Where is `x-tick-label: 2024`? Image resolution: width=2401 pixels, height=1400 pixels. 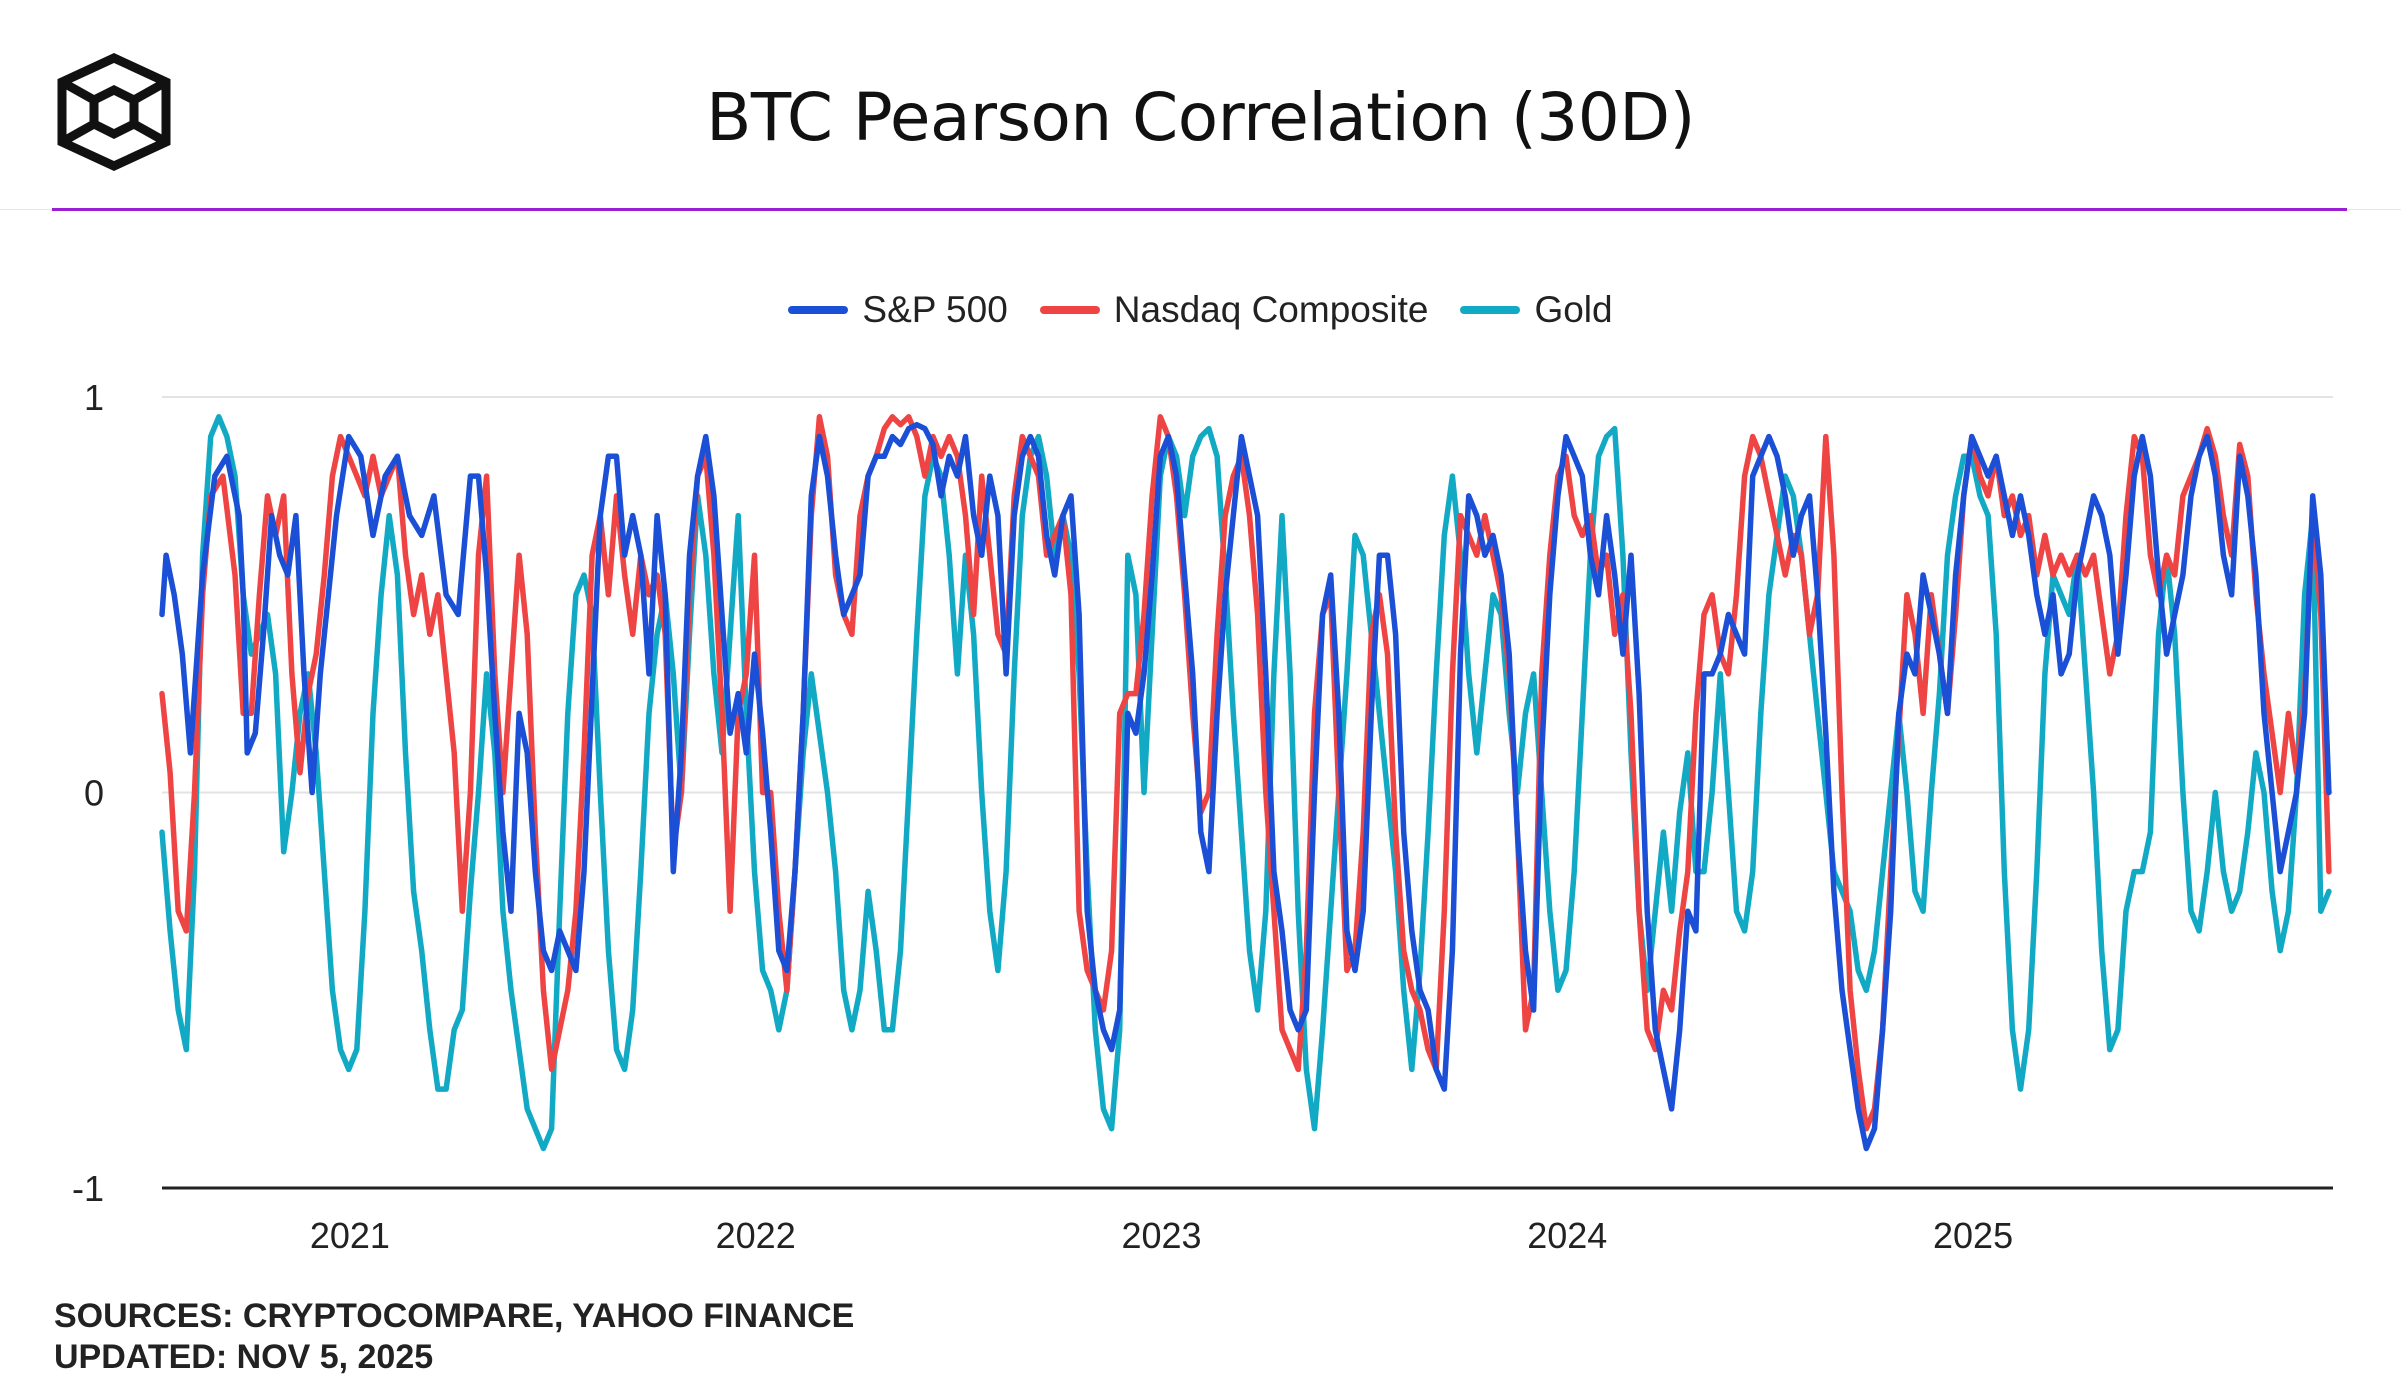 x-tick-label: 2024 is located at coordinates (1567, 1235).